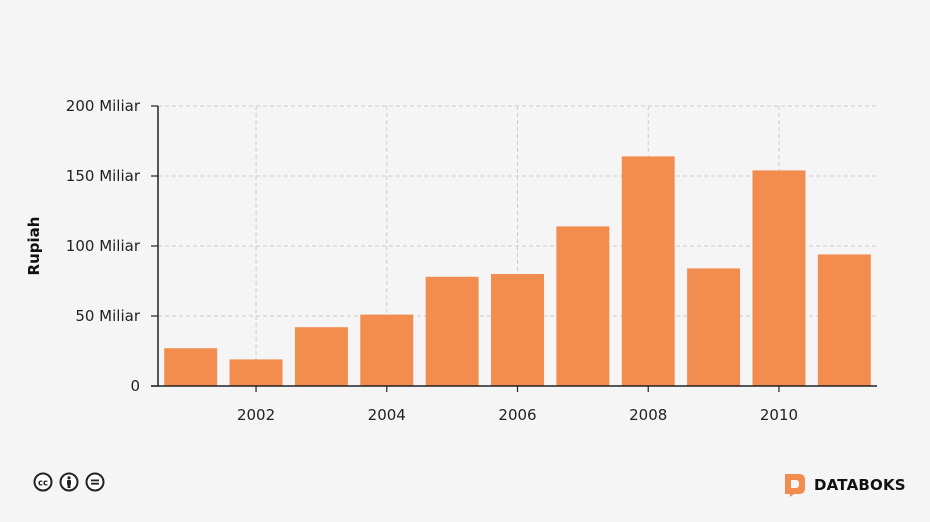  Describe the element at coordinates (779, 415) in the screenshot. I see `x-tick-label: 2010` at that location.